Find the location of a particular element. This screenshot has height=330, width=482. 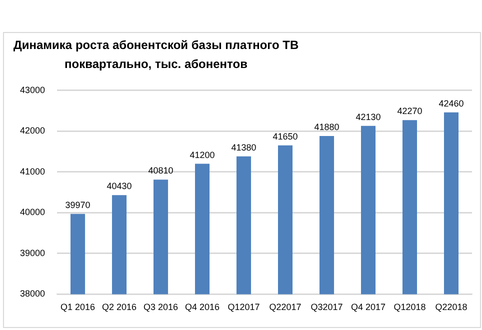

y-tick-label: 41000 is located at coordinates (33, 171).